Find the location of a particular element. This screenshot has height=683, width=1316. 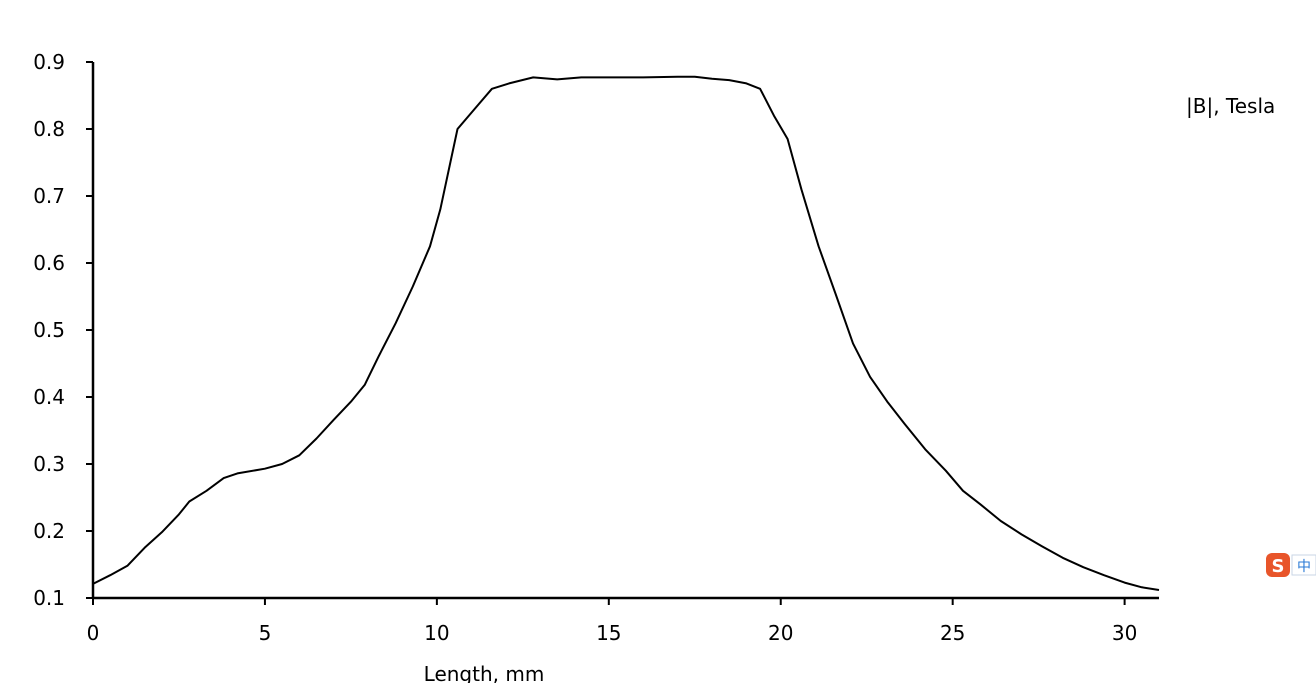

y-tick-label: 0.7 is located at coordinates (49, 196).